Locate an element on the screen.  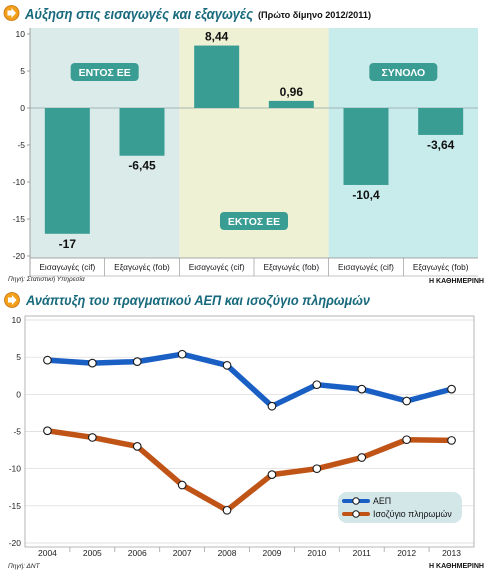
x-tick-label: 2008 is located at coordinates (227, 553).